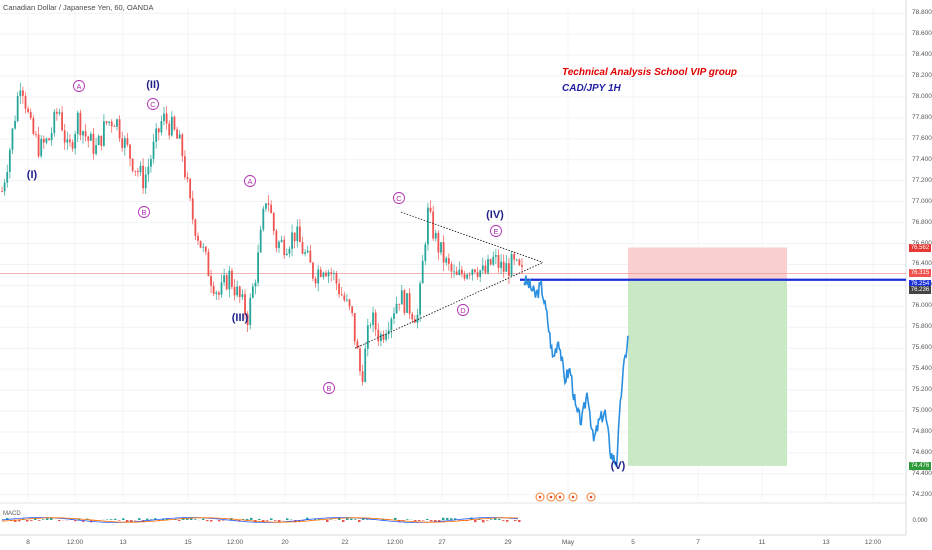 This screenshot has width=932, height=550. I want to click on y-tick-label: 74.400, so click(922, 473).